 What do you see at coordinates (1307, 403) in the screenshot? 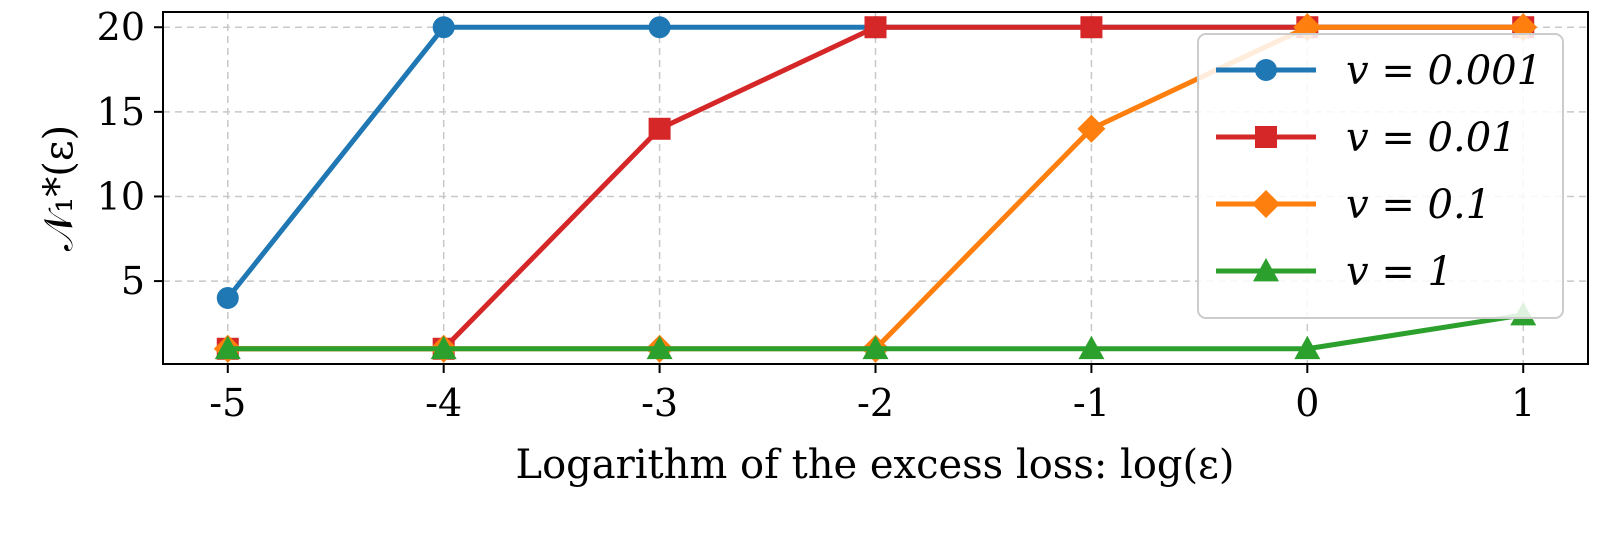
I see `x-tick-label: 0` at bounding box center [1307, 403].